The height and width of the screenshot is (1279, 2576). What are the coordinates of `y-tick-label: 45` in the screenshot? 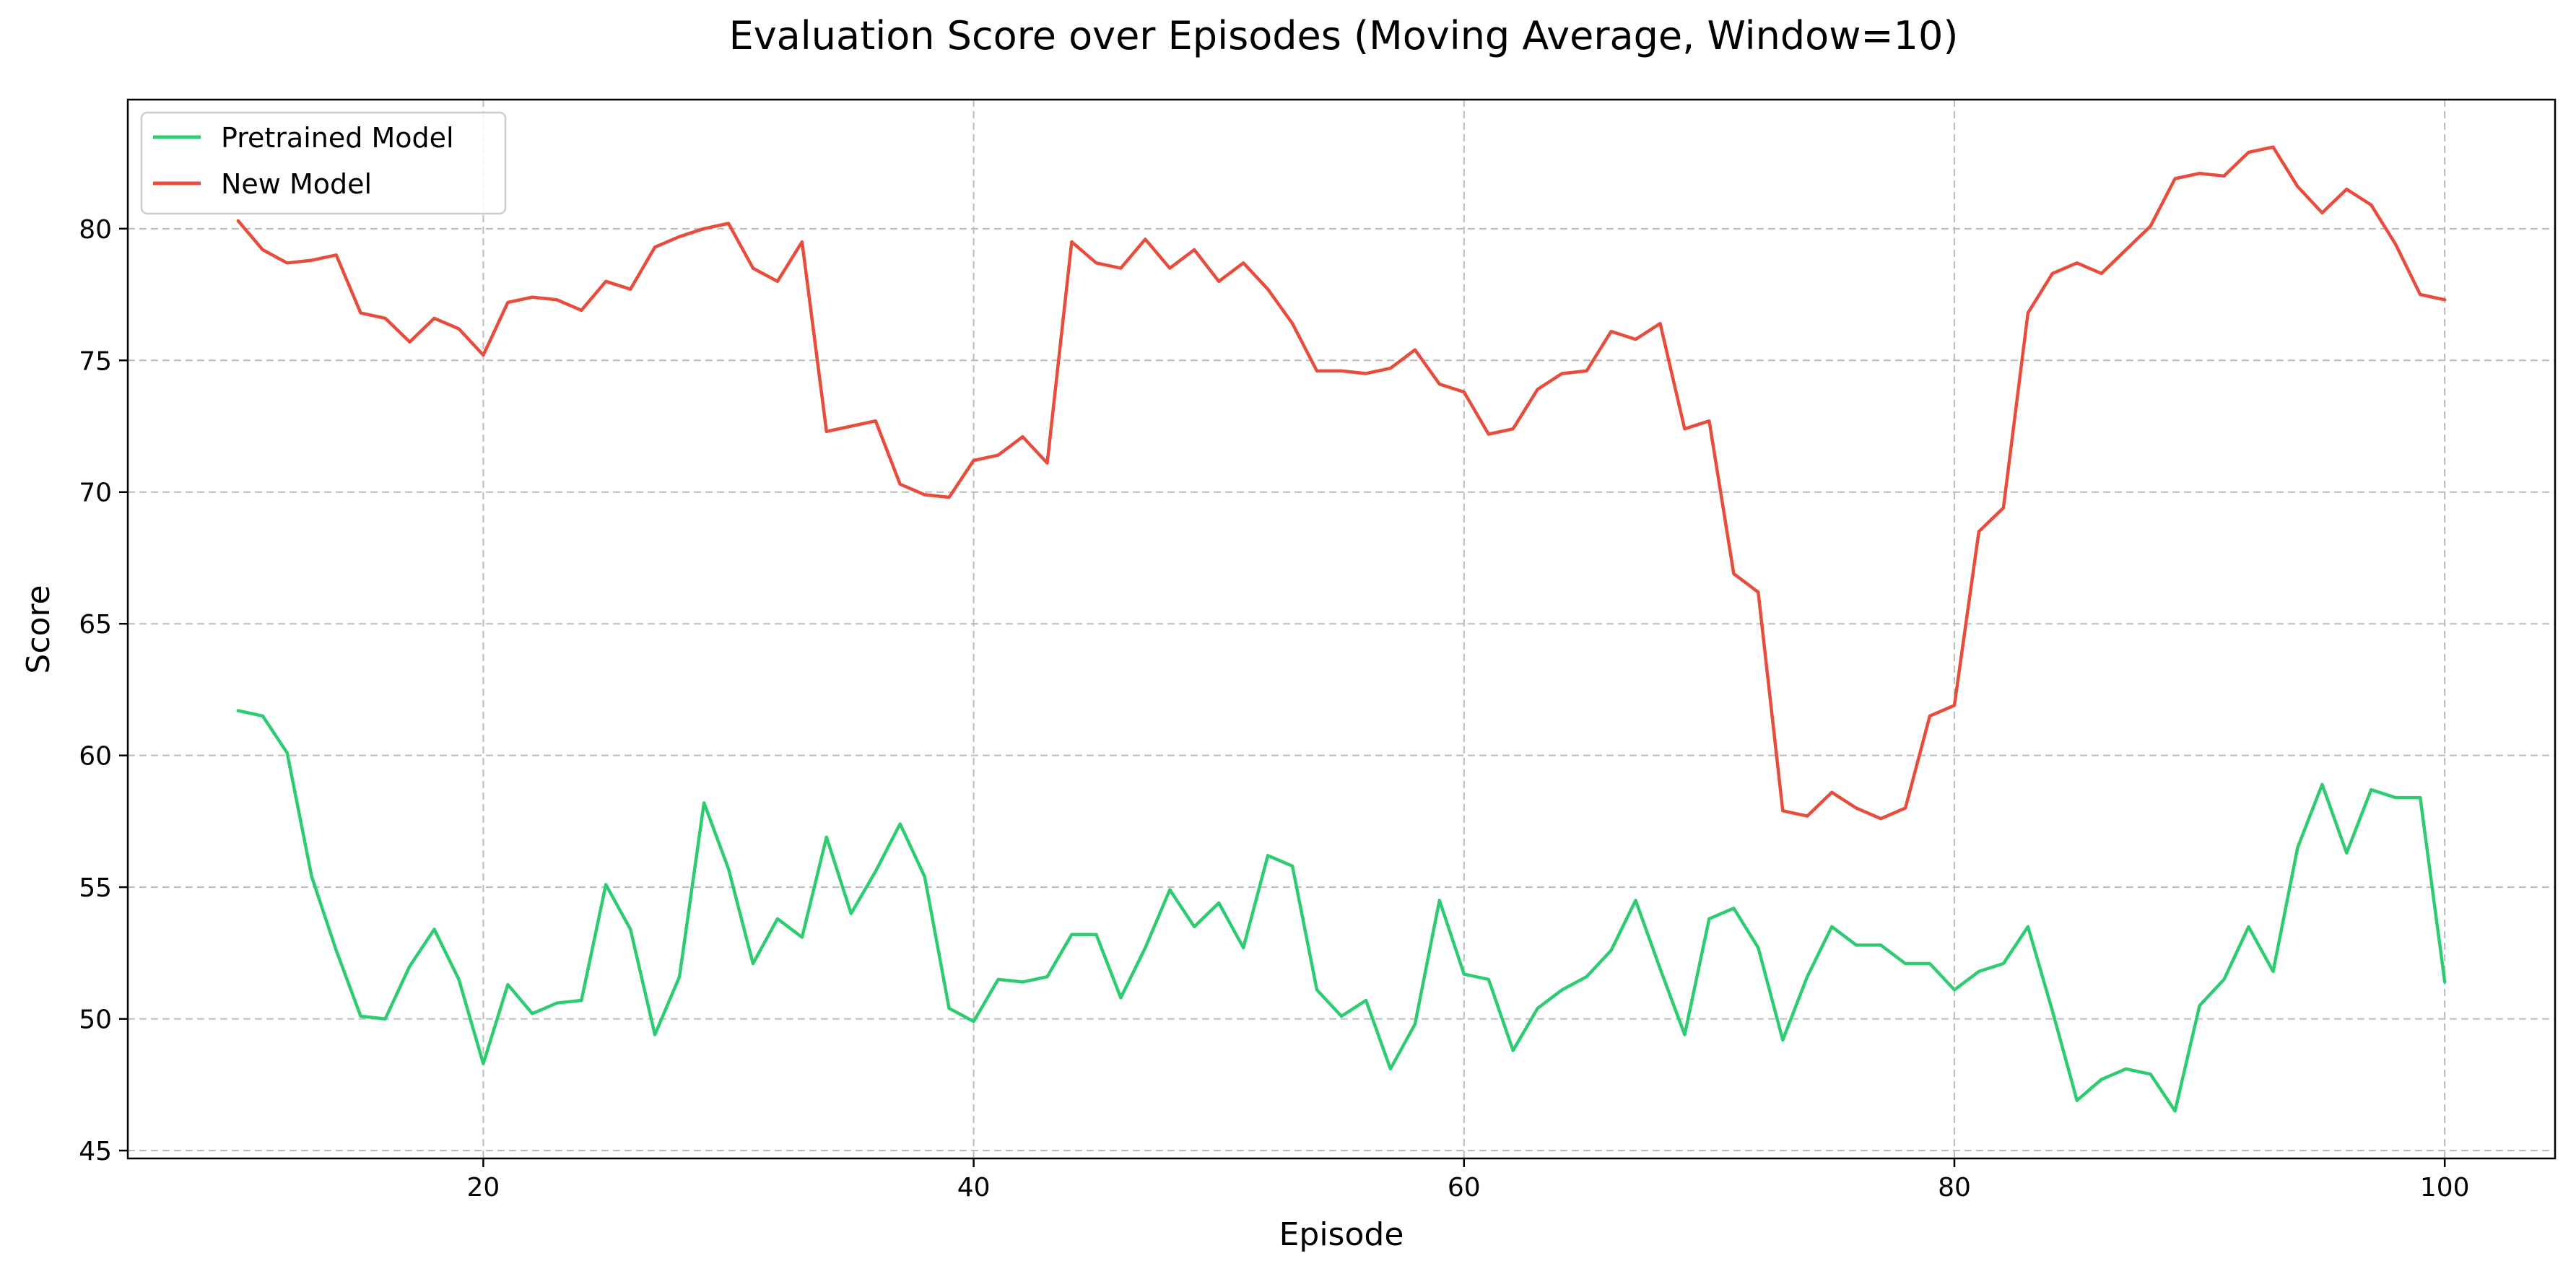 It's located at (95, 1151).